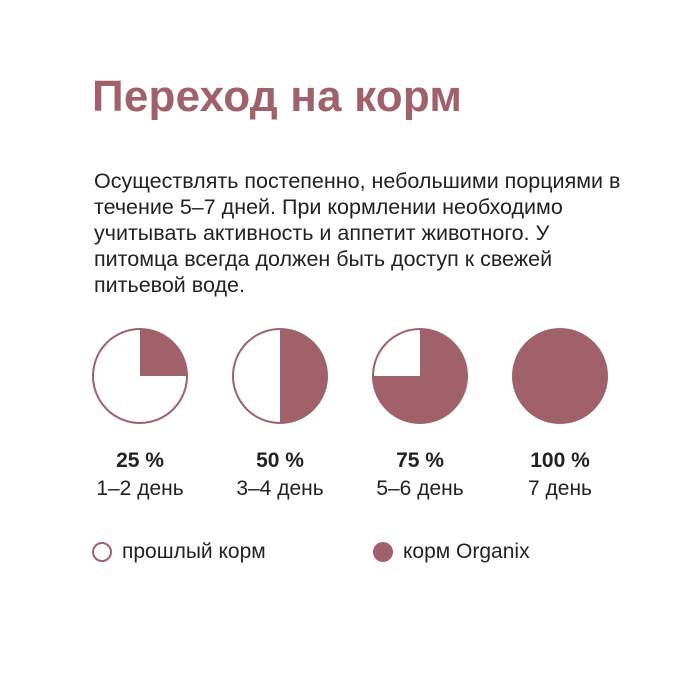 This screenshot has height=700, width=700. I want to click on legend-new-food: корм Organix, so click(451, 552).